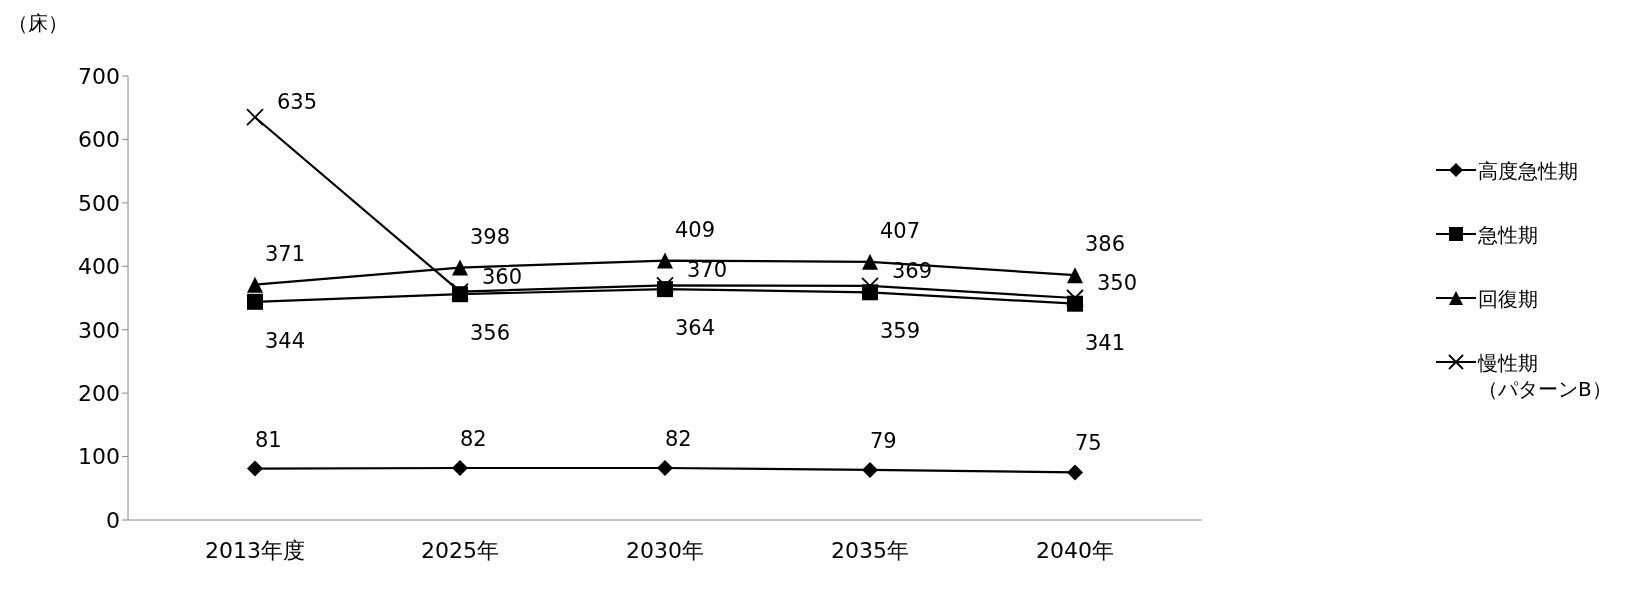  Describe the element at coordinates (99, 267) in the screenshot. I see `y-tick-label: 400` at that location.